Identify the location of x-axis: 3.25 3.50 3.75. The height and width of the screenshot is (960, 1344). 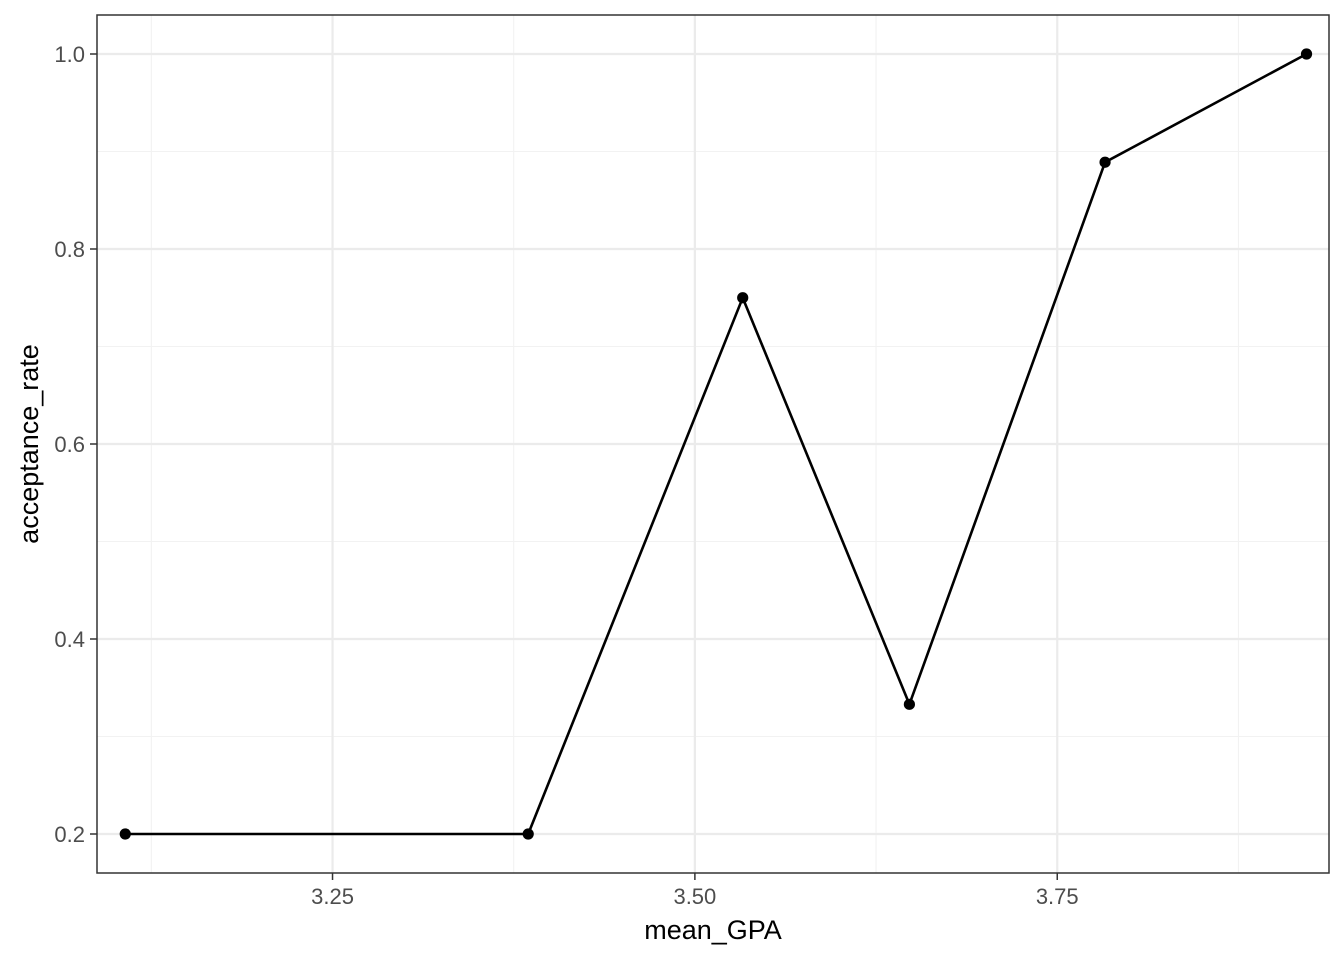
(695, 891).